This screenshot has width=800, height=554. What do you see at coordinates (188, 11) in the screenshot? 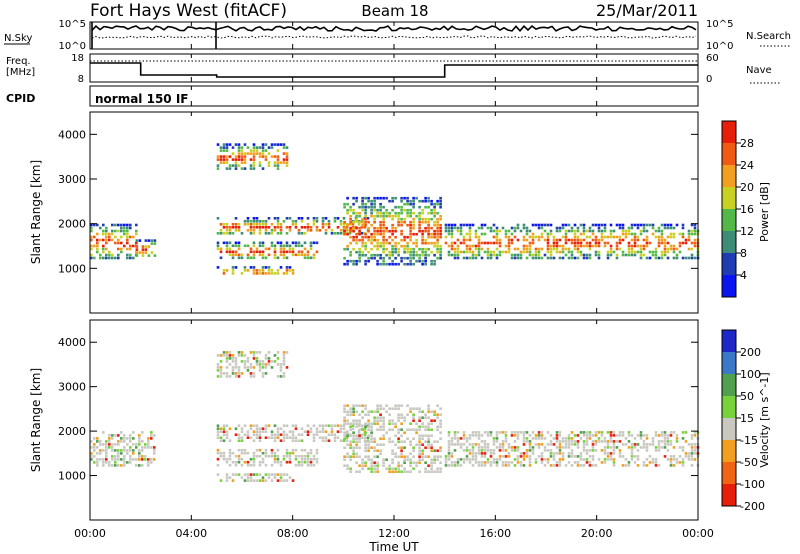
I see `station-title: Fort Hays West (fitACF)` at bounding box center [188, 11].